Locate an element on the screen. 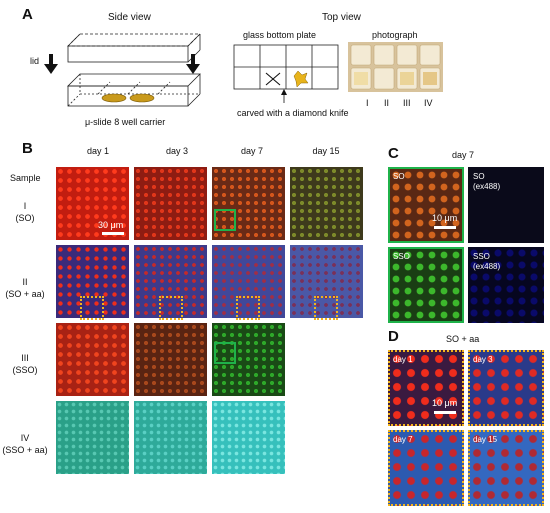 The image size is (550, 513). micrograph-IV-day1 is located at coordinates (92, 437).